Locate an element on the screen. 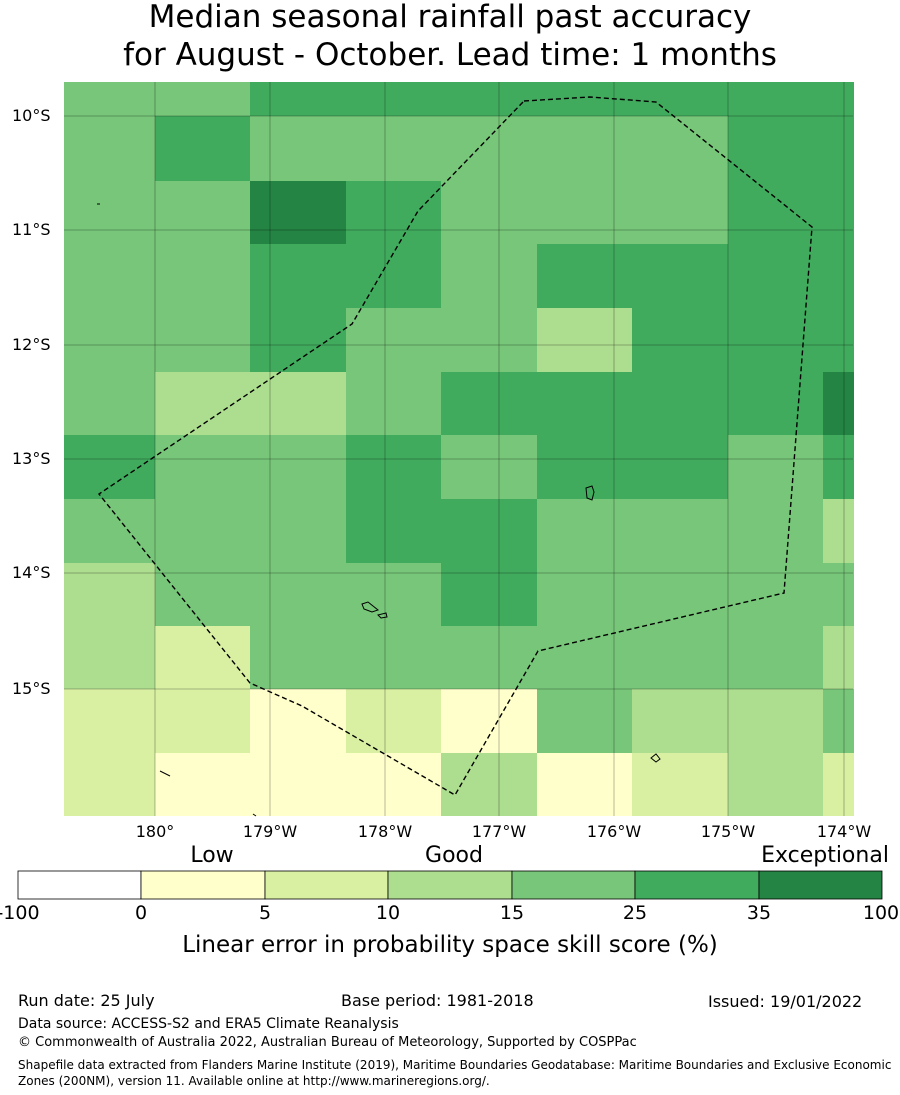 The height and width of the screenshot is (1095, 900). lat-label-15s: 15°S is located at coordinates (31, 688).